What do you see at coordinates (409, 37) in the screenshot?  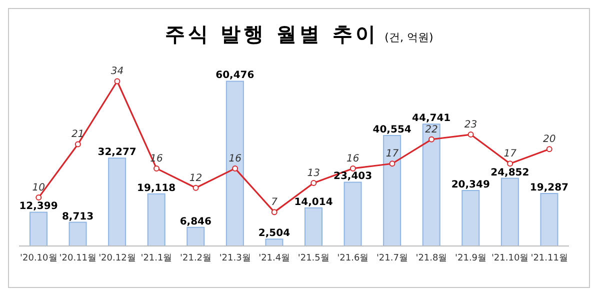 I see `chart-subtitle: (건, 억원)` at bounding box center [409, 37].